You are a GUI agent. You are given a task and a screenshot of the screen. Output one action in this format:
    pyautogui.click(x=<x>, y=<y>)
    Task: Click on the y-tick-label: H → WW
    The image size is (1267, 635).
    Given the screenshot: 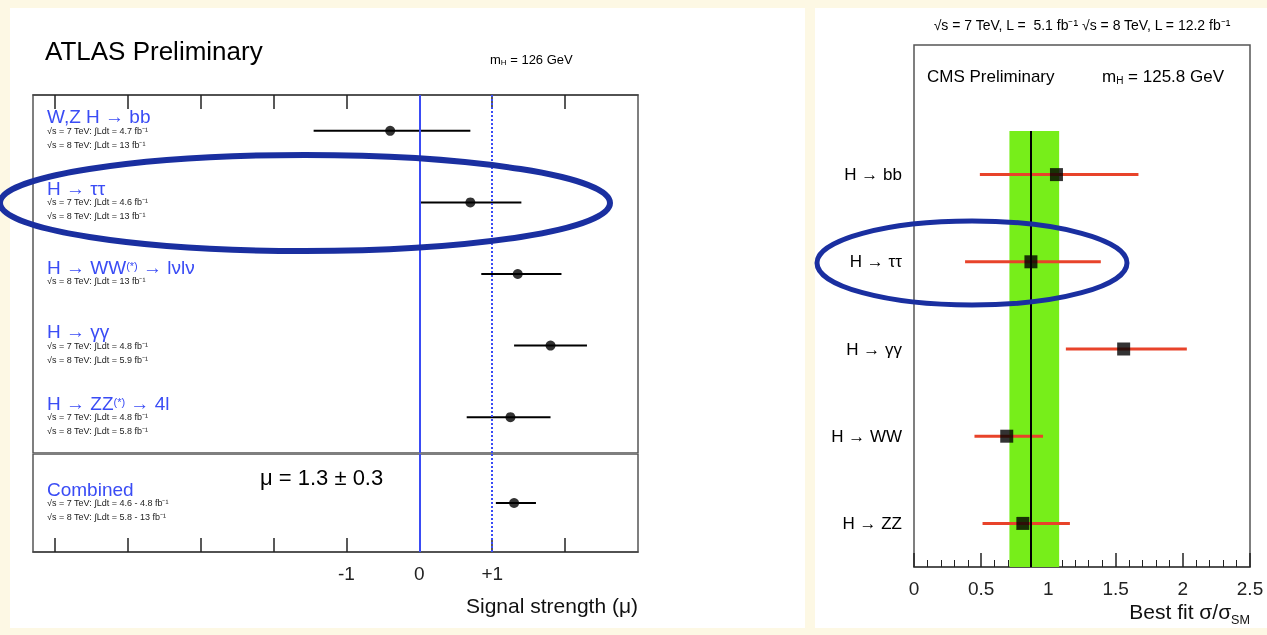 What is the action you would take?
    pyautogui.click(x=866, y=436)
    